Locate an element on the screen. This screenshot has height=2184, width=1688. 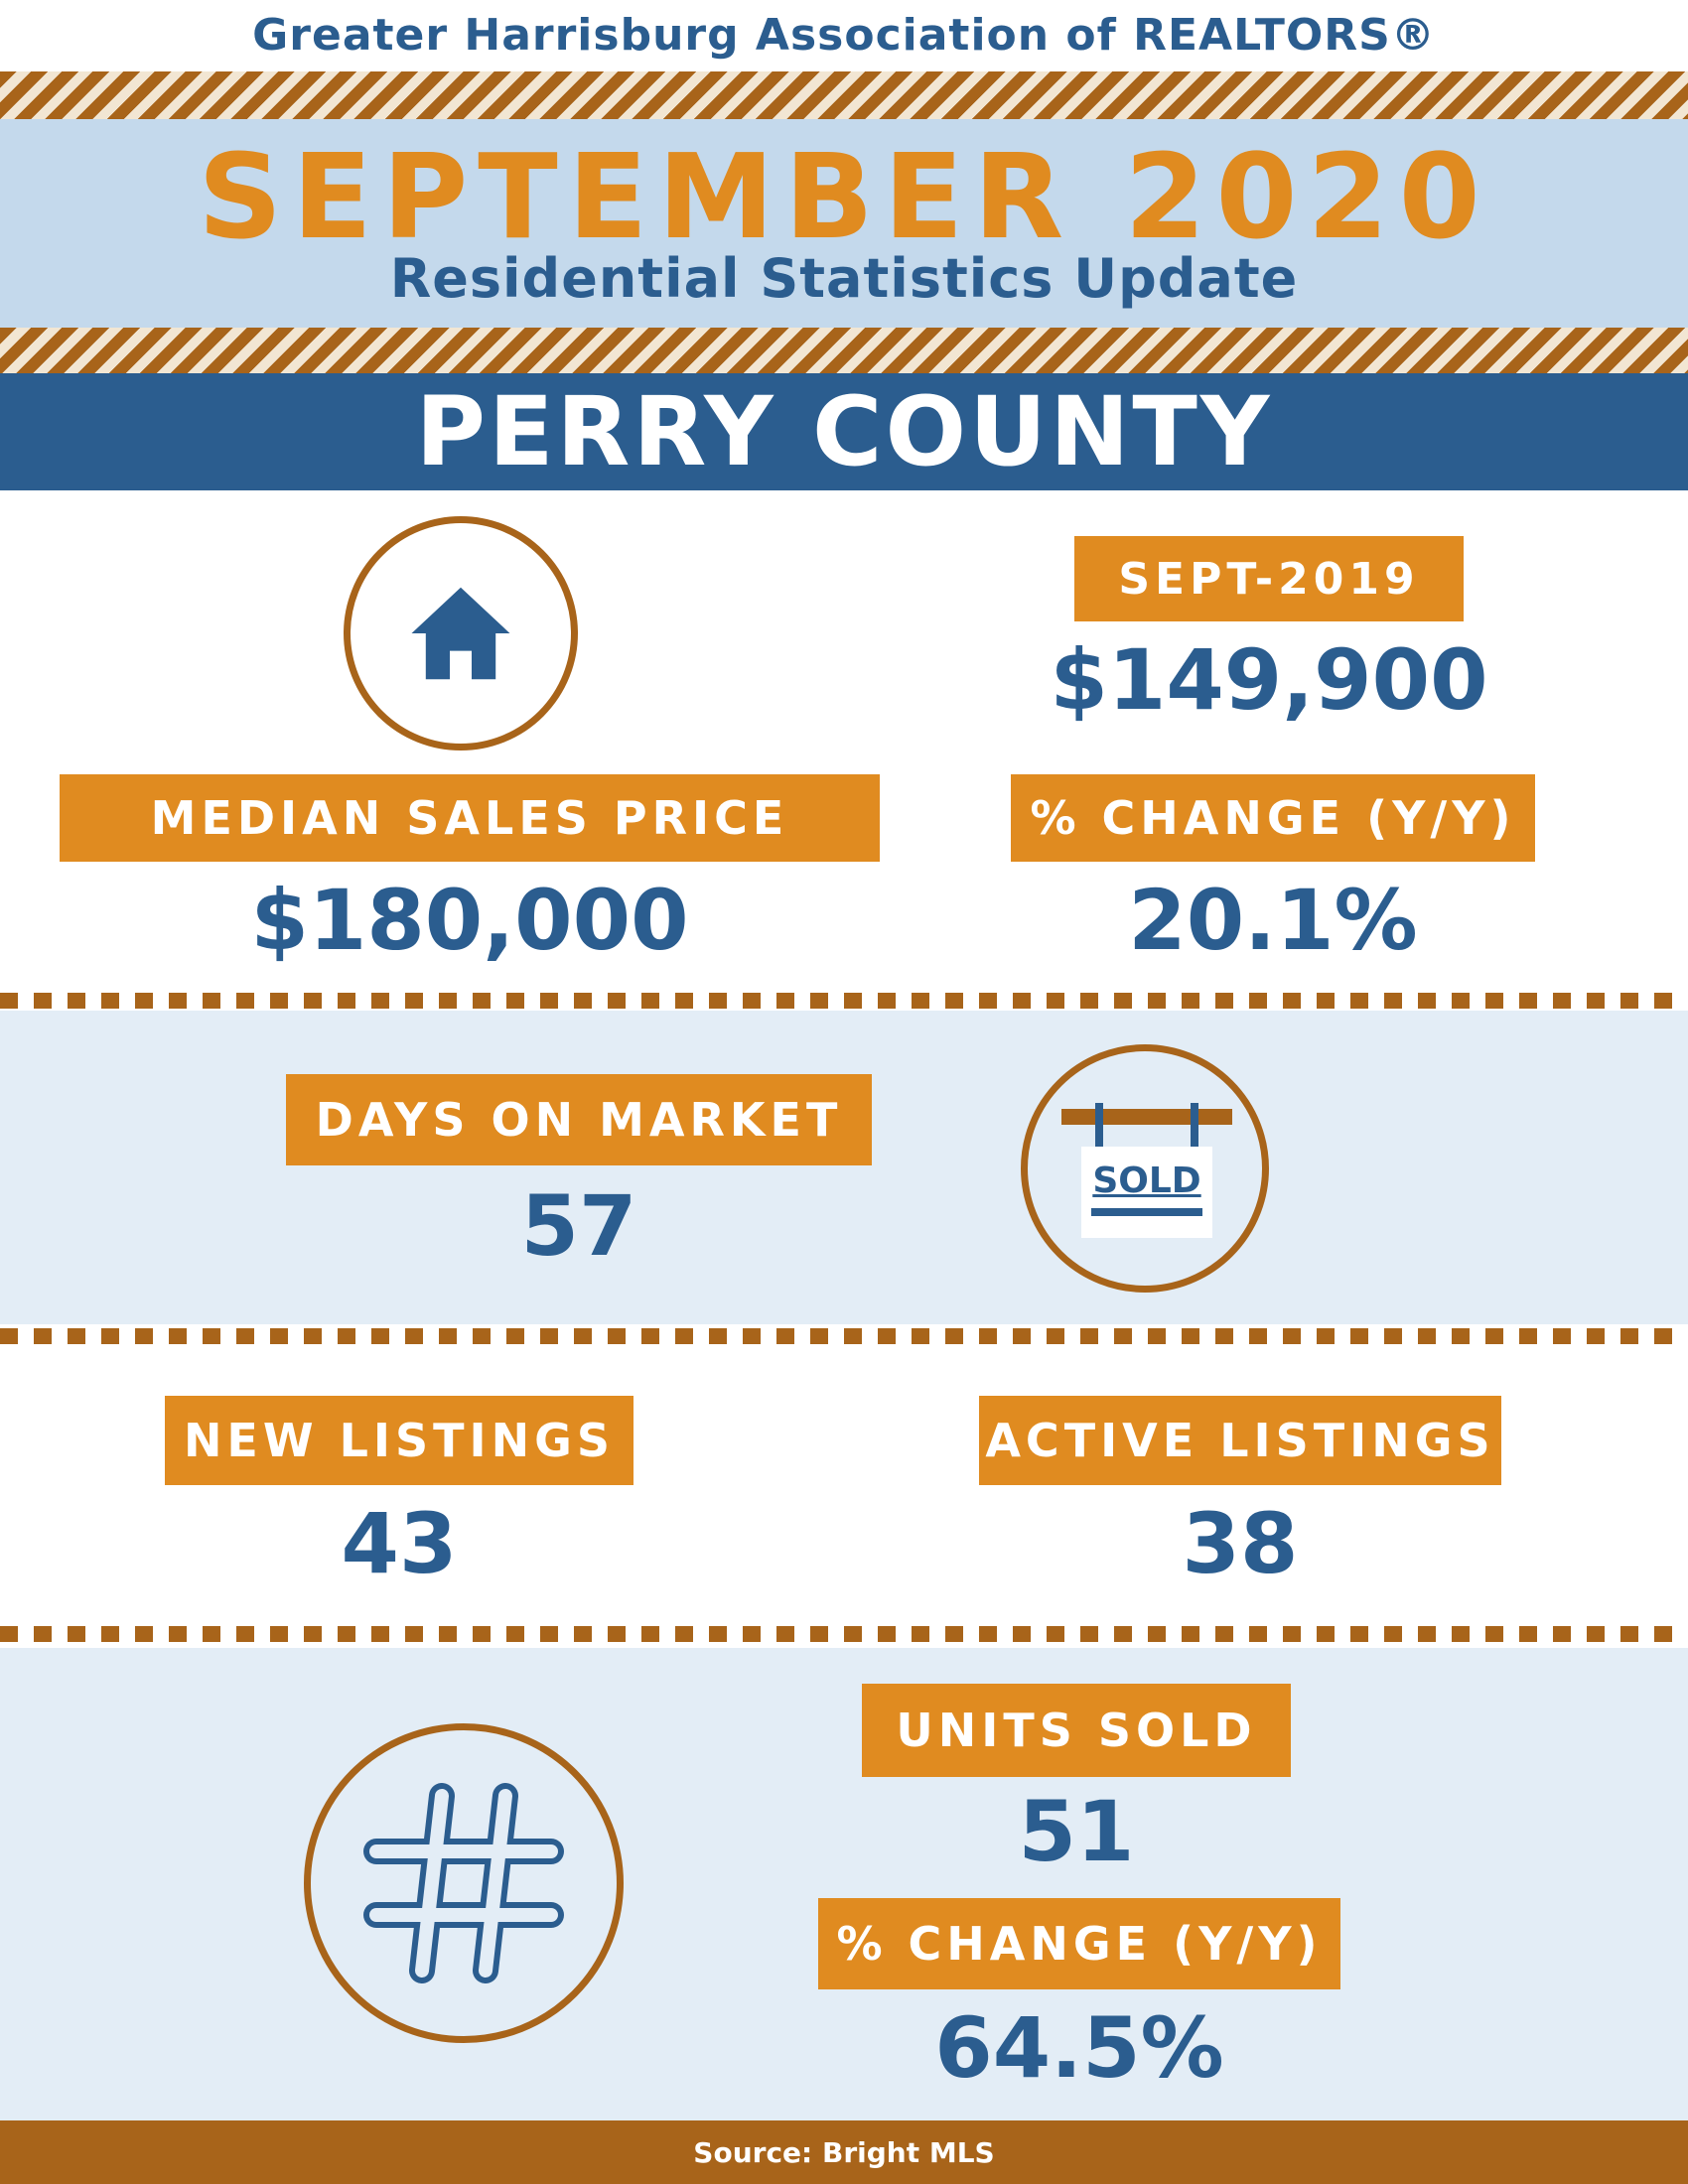
county-banner: PERRY COUNTY is located at coordinates (844, 431).